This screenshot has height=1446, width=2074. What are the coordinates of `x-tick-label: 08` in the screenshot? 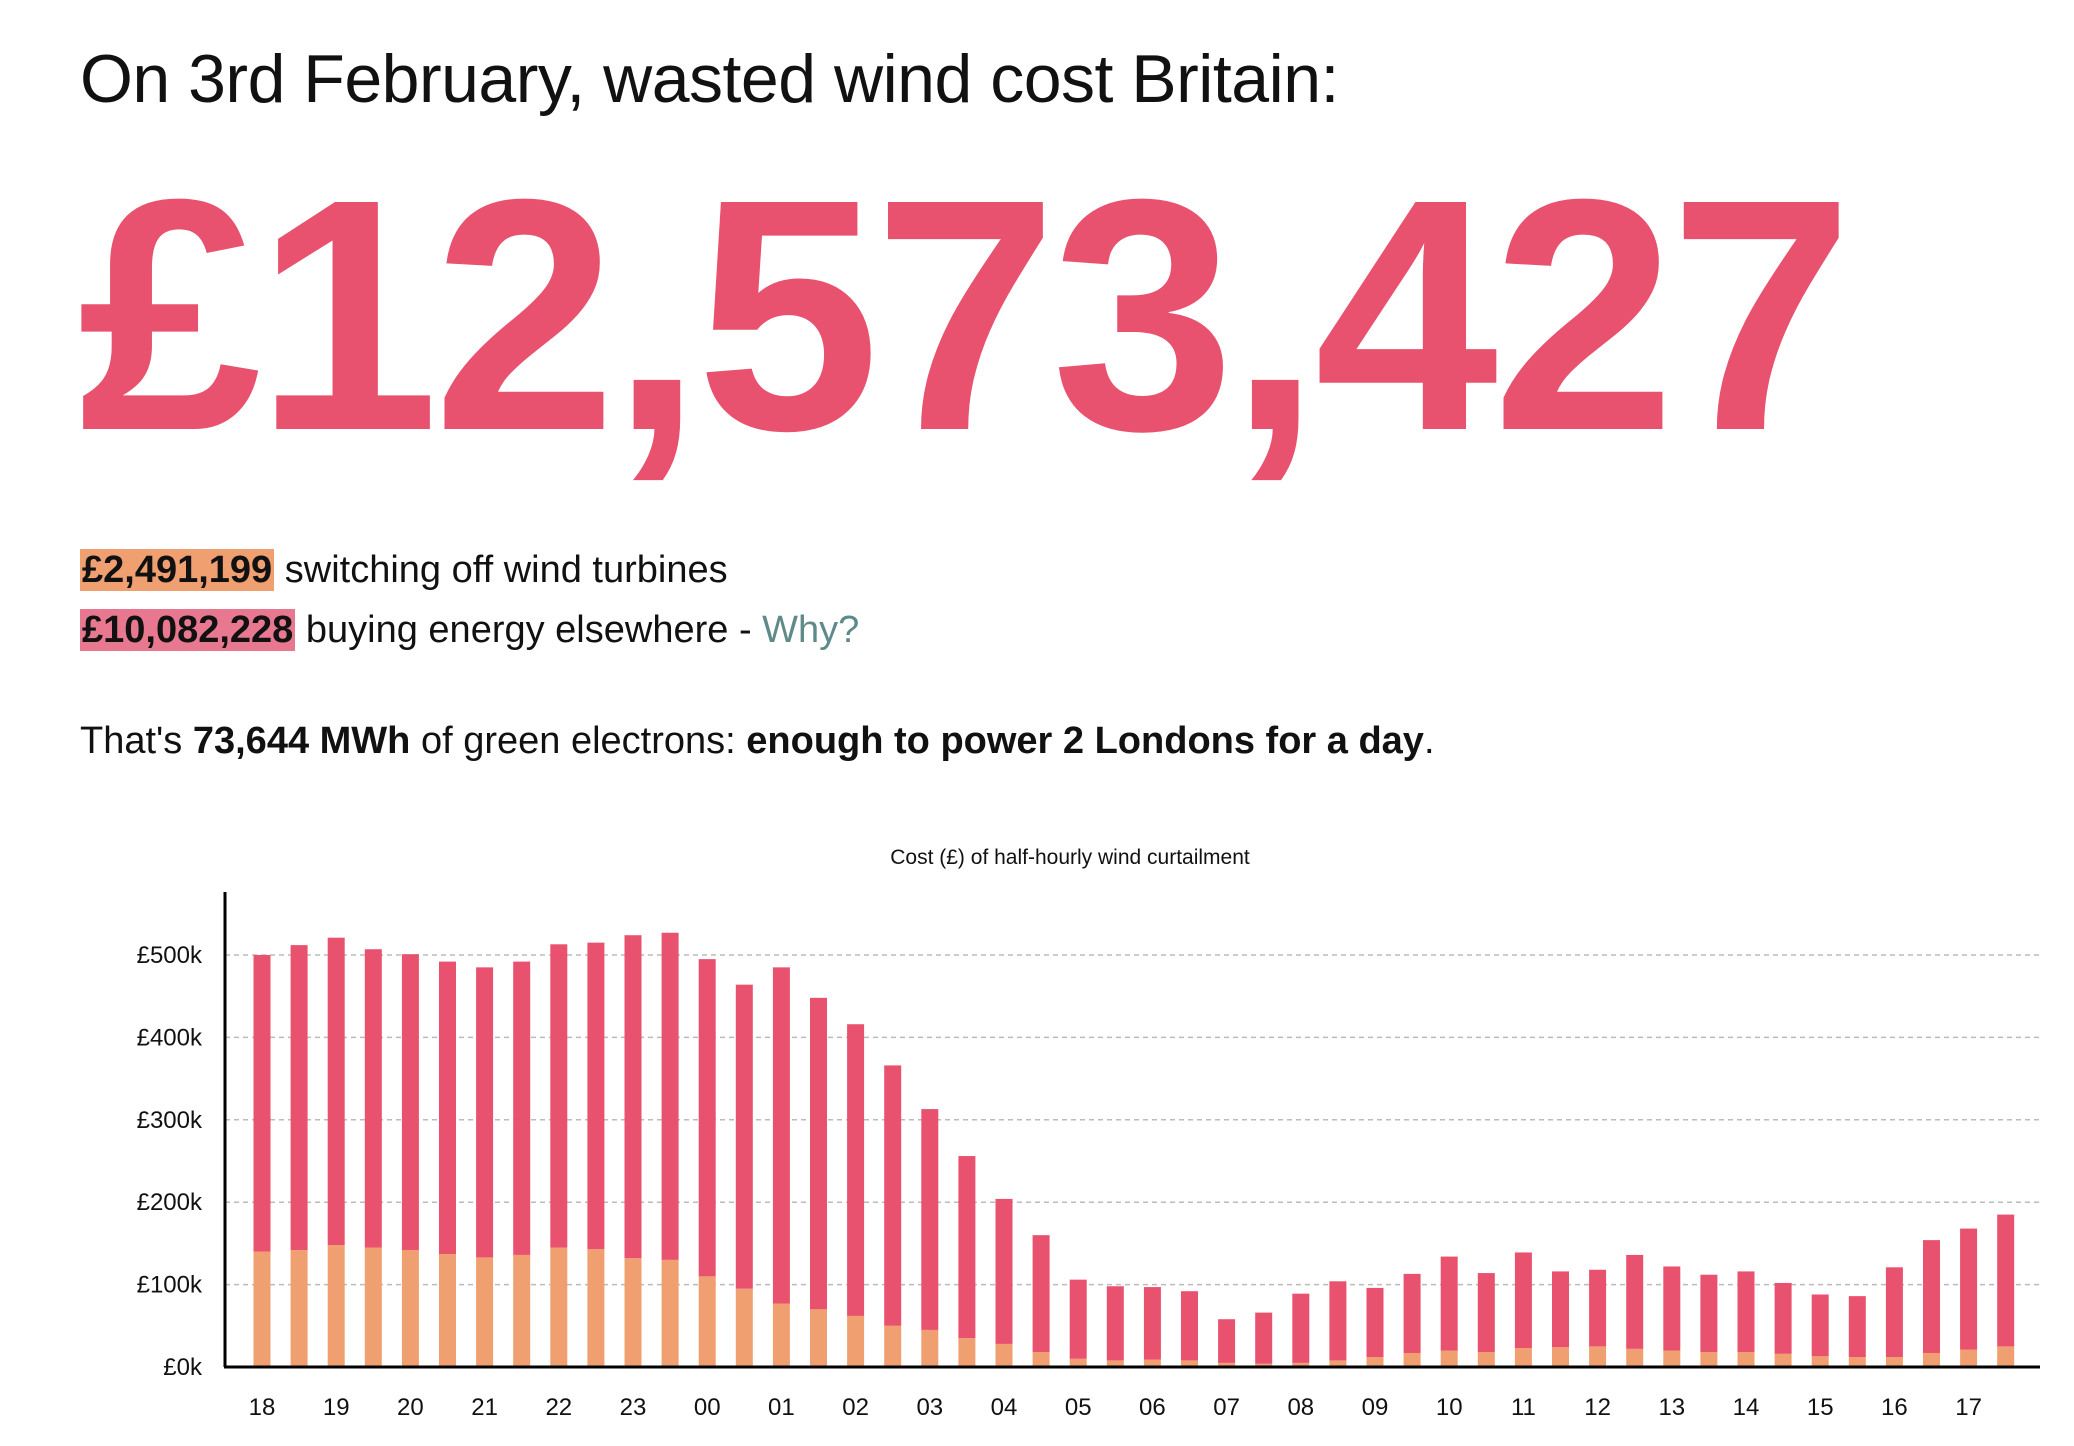 It's located at (1300, 1407).